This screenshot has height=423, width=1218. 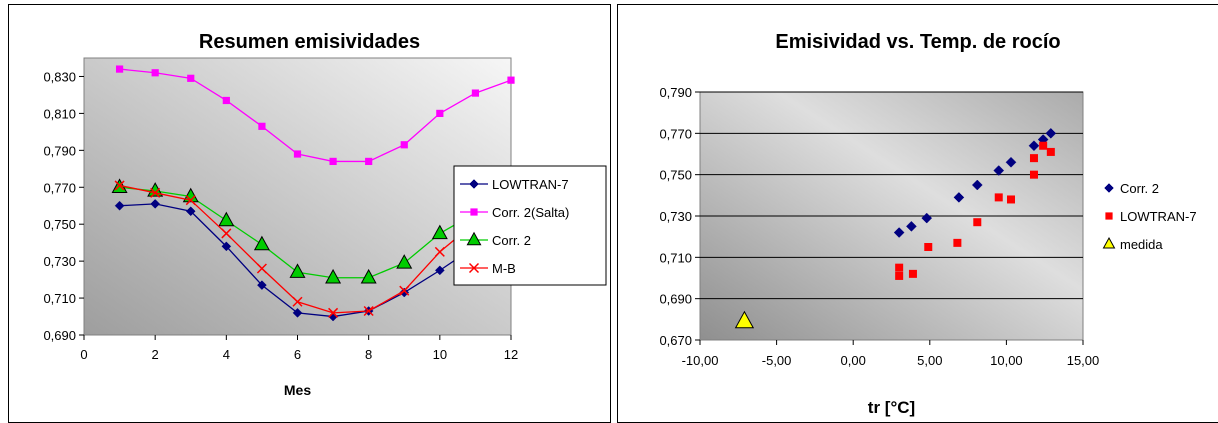 I want to click on legend-label: M-B, so click(x=504, y=268).